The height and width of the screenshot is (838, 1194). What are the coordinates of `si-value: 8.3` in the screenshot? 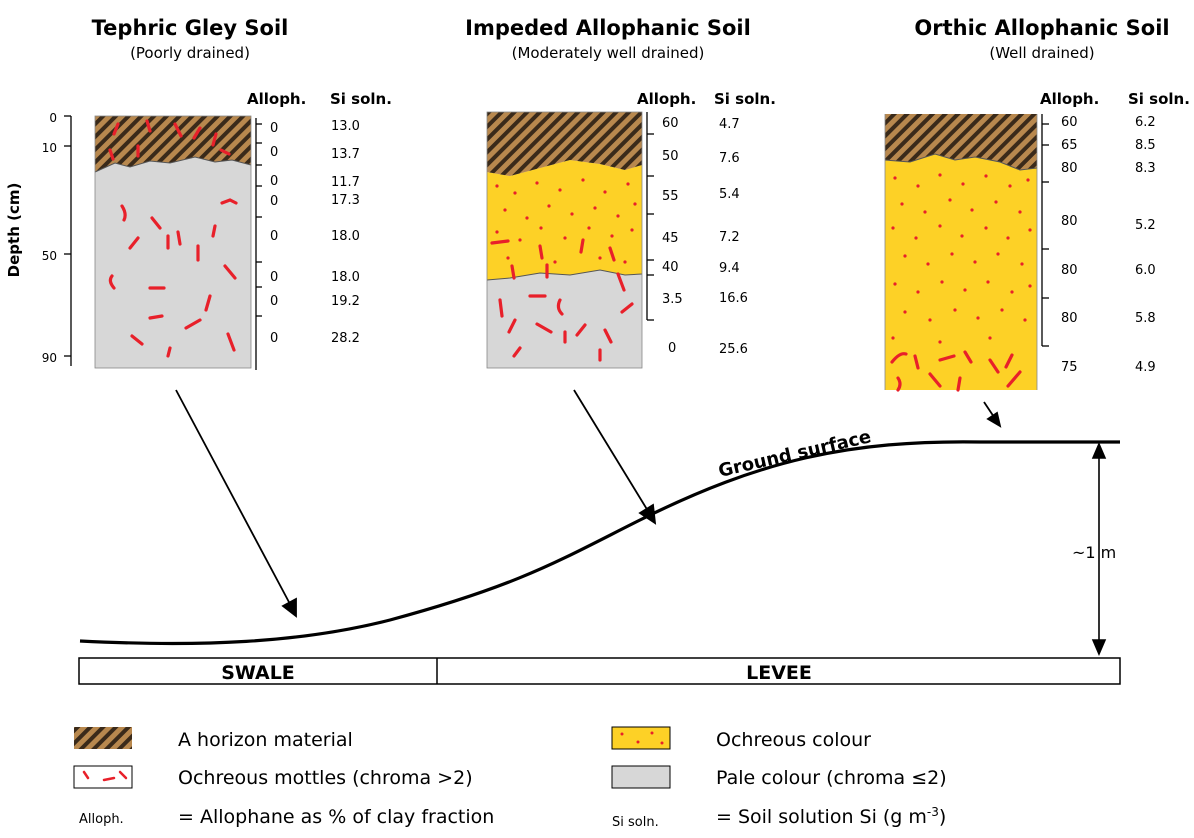 It's located at (1145, 168).